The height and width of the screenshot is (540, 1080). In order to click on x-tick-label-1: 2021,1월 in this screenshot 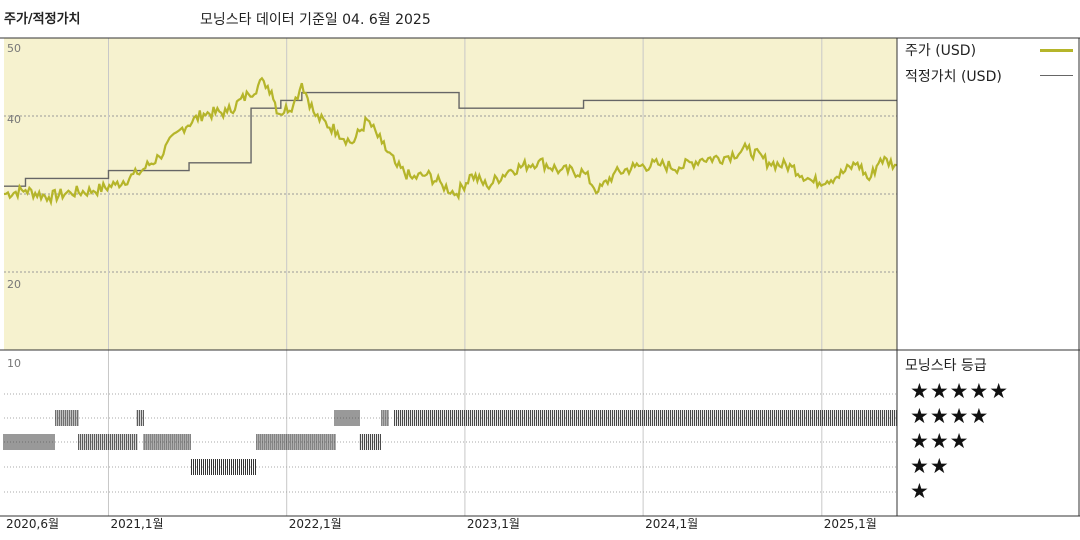, I will do `click(136, 524)`.